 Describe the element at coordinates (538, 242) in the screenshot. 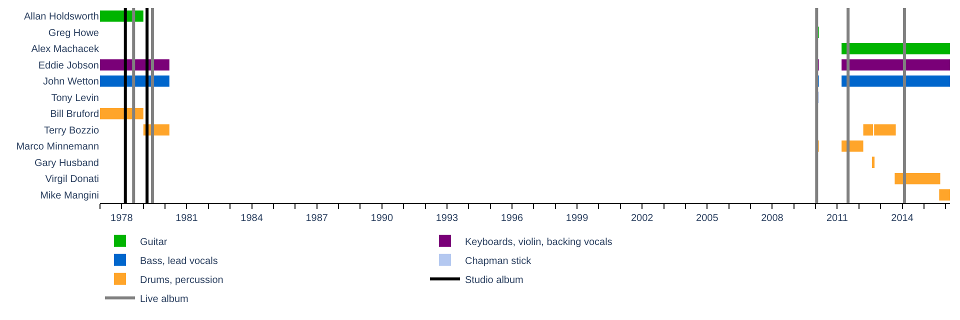

I see `legend-label: Keyboards, violin, backing vocals` at that location.